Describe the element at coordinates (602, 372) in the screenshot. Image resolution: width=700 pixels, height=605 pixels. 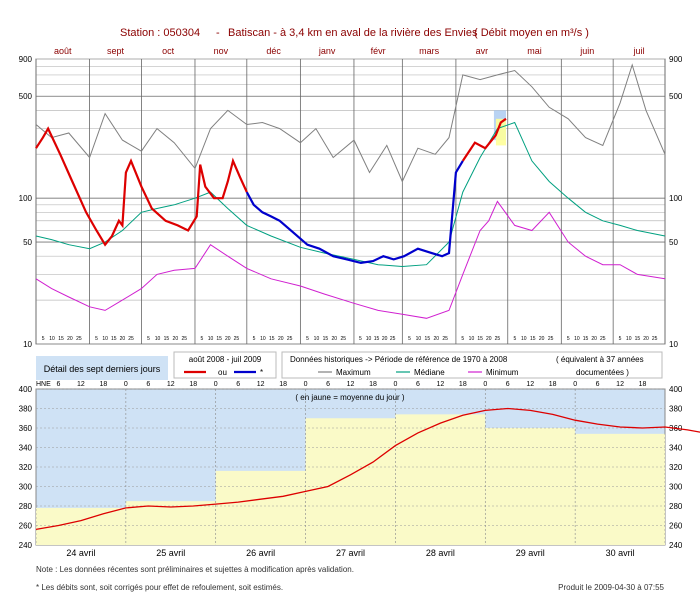
I see `documented-label: documentées )` at that location.